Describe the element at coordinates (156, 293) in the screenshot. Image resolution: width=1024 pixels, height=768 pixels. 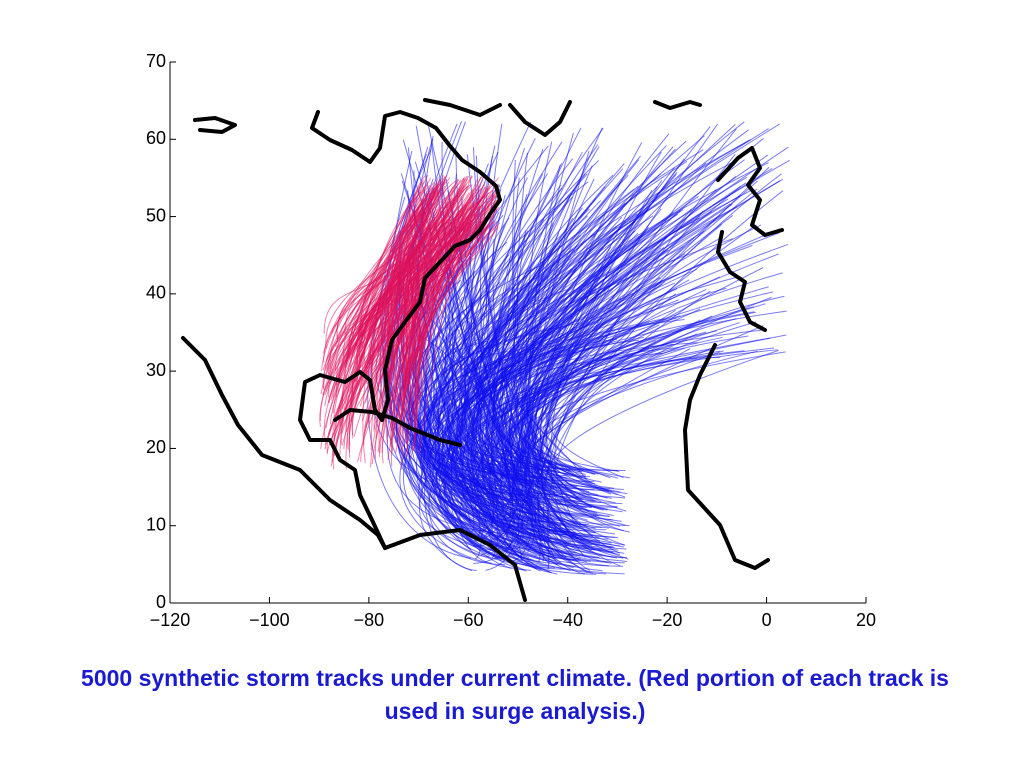
I see `y-tick-label: 40` at that location.